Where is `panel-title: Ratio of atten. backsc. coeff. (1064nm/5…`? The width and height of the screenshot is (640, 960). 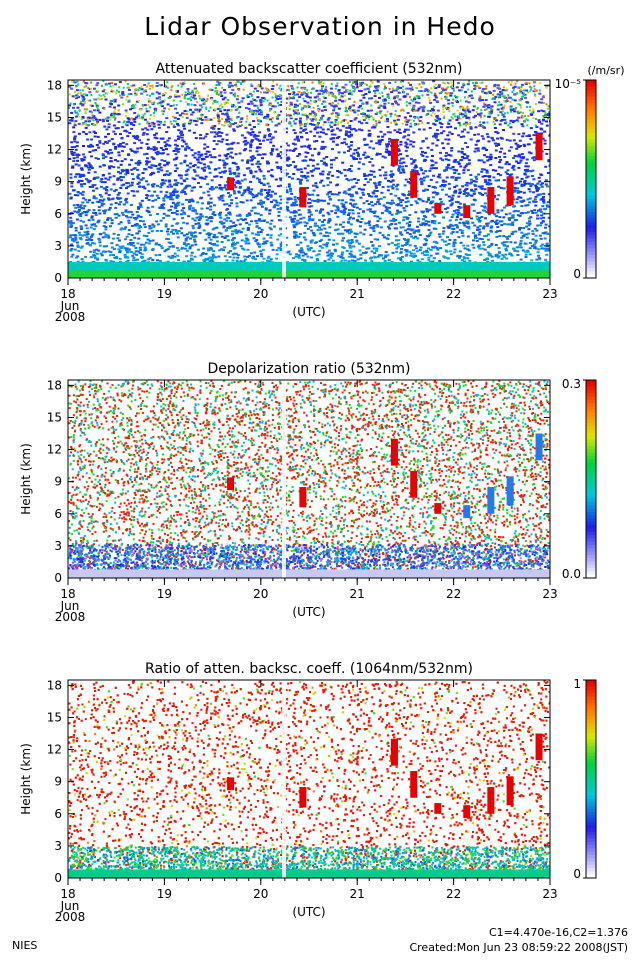
panel-title: Ratio of atten. backsc. coeff. (1064nm/5… is located at coordinates (309, 669).